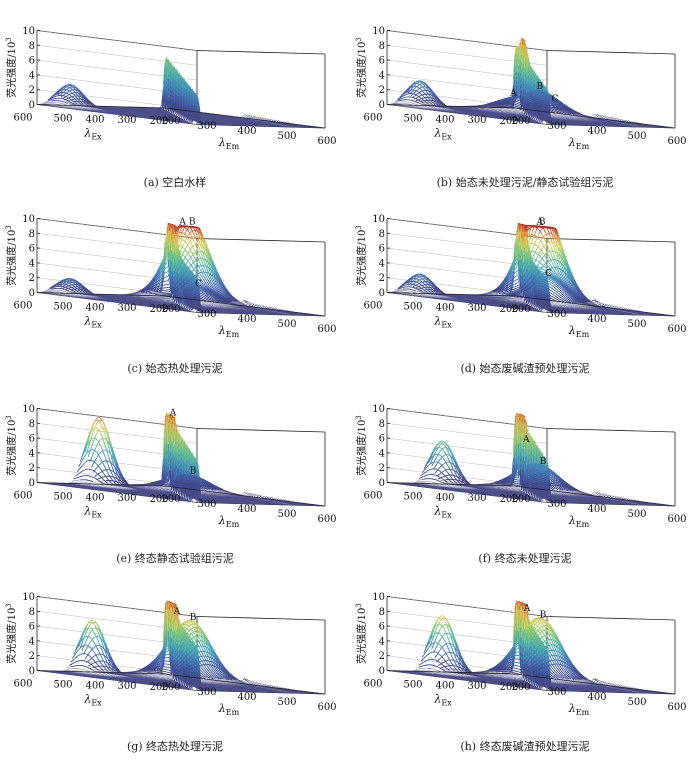 Image resolution: width=700 pixels, height=761 pixels. I want to click on ex-tick-label: 400, so click(444, 119).